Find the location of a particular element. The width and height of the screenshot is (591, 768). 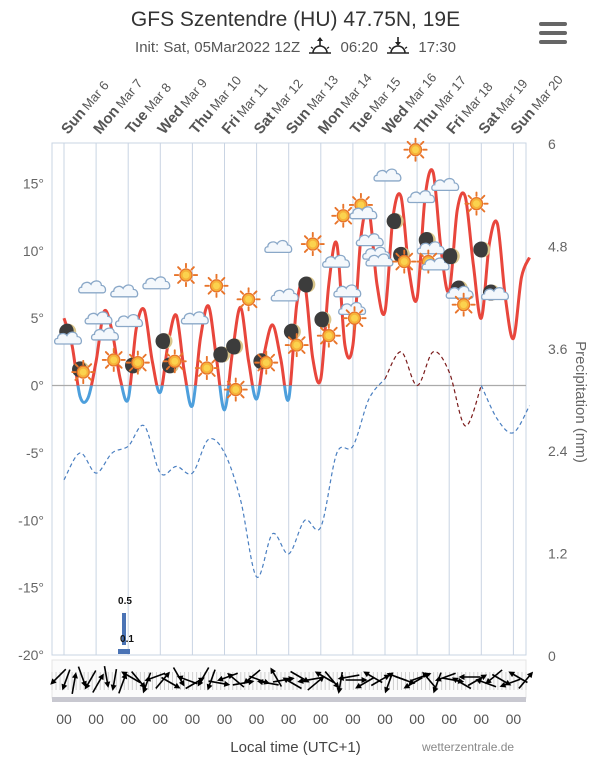

precip-line-blue is located at coordinates (505, 409).